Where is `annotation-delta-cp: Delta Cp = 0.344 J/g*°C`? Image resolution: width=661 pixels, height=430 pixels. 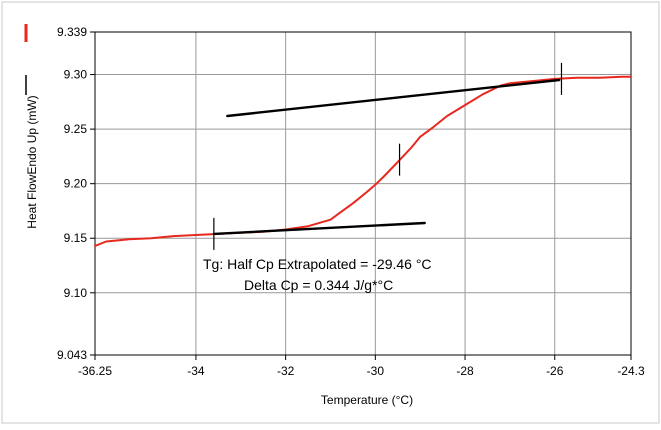
annotation-delta-cp: Delta Cp = 0.344 J/g*°C is located at coordinates (318, 285).